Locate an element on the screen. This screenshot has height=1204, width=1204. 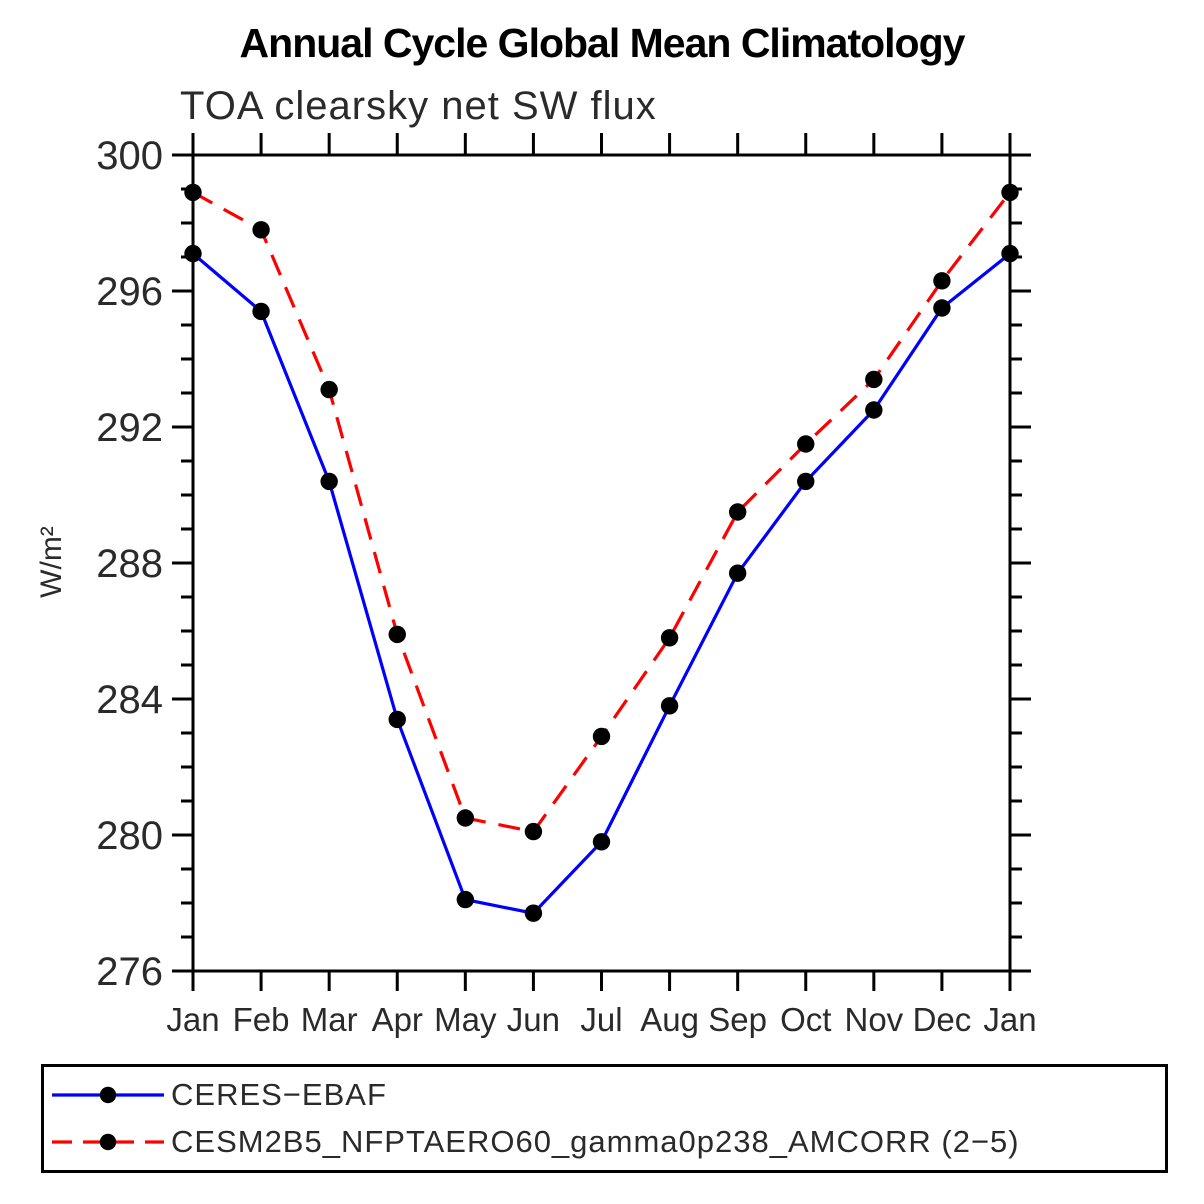
x-tick-label: Nov is located at coordinates (873, 1019).